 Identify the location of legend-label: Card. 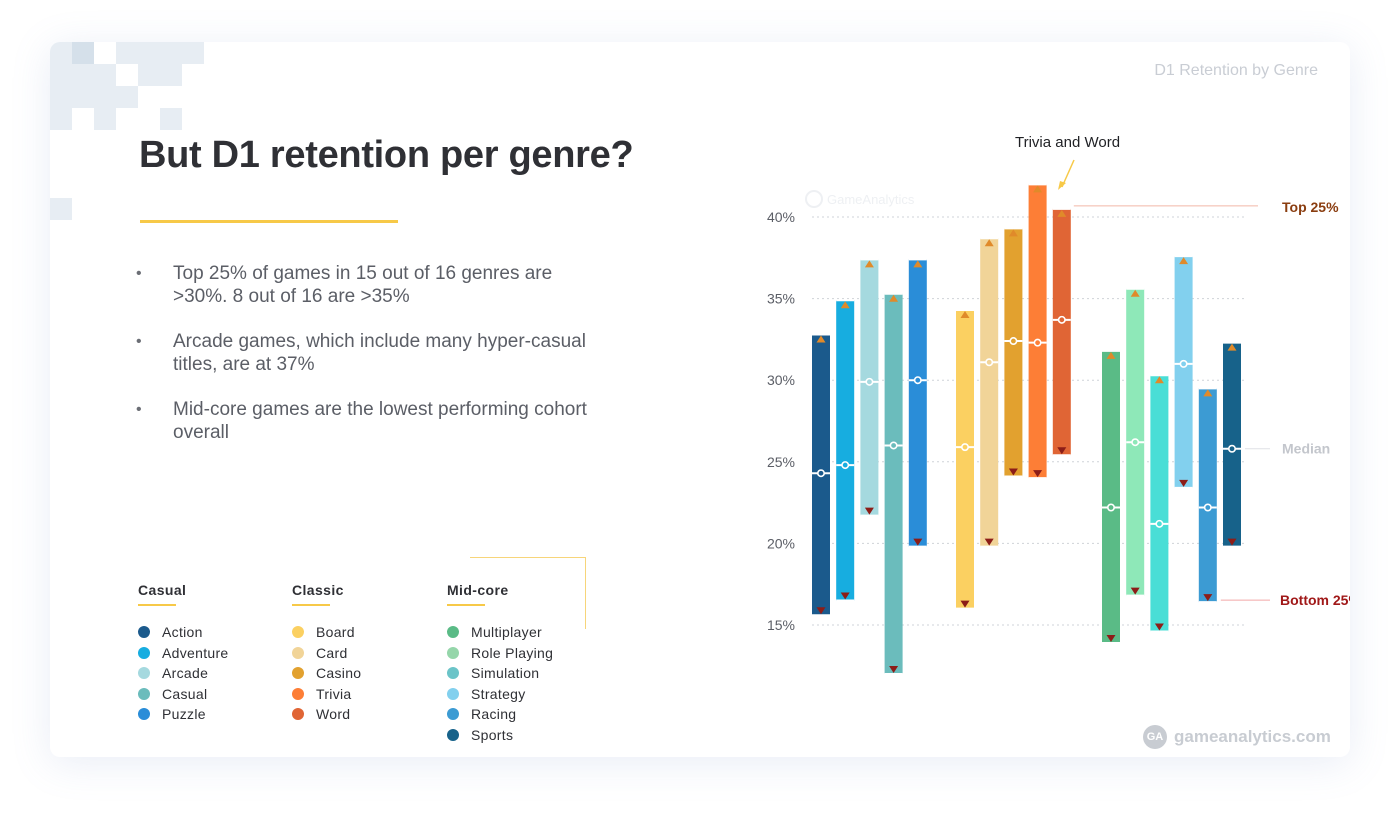
(332, 652).